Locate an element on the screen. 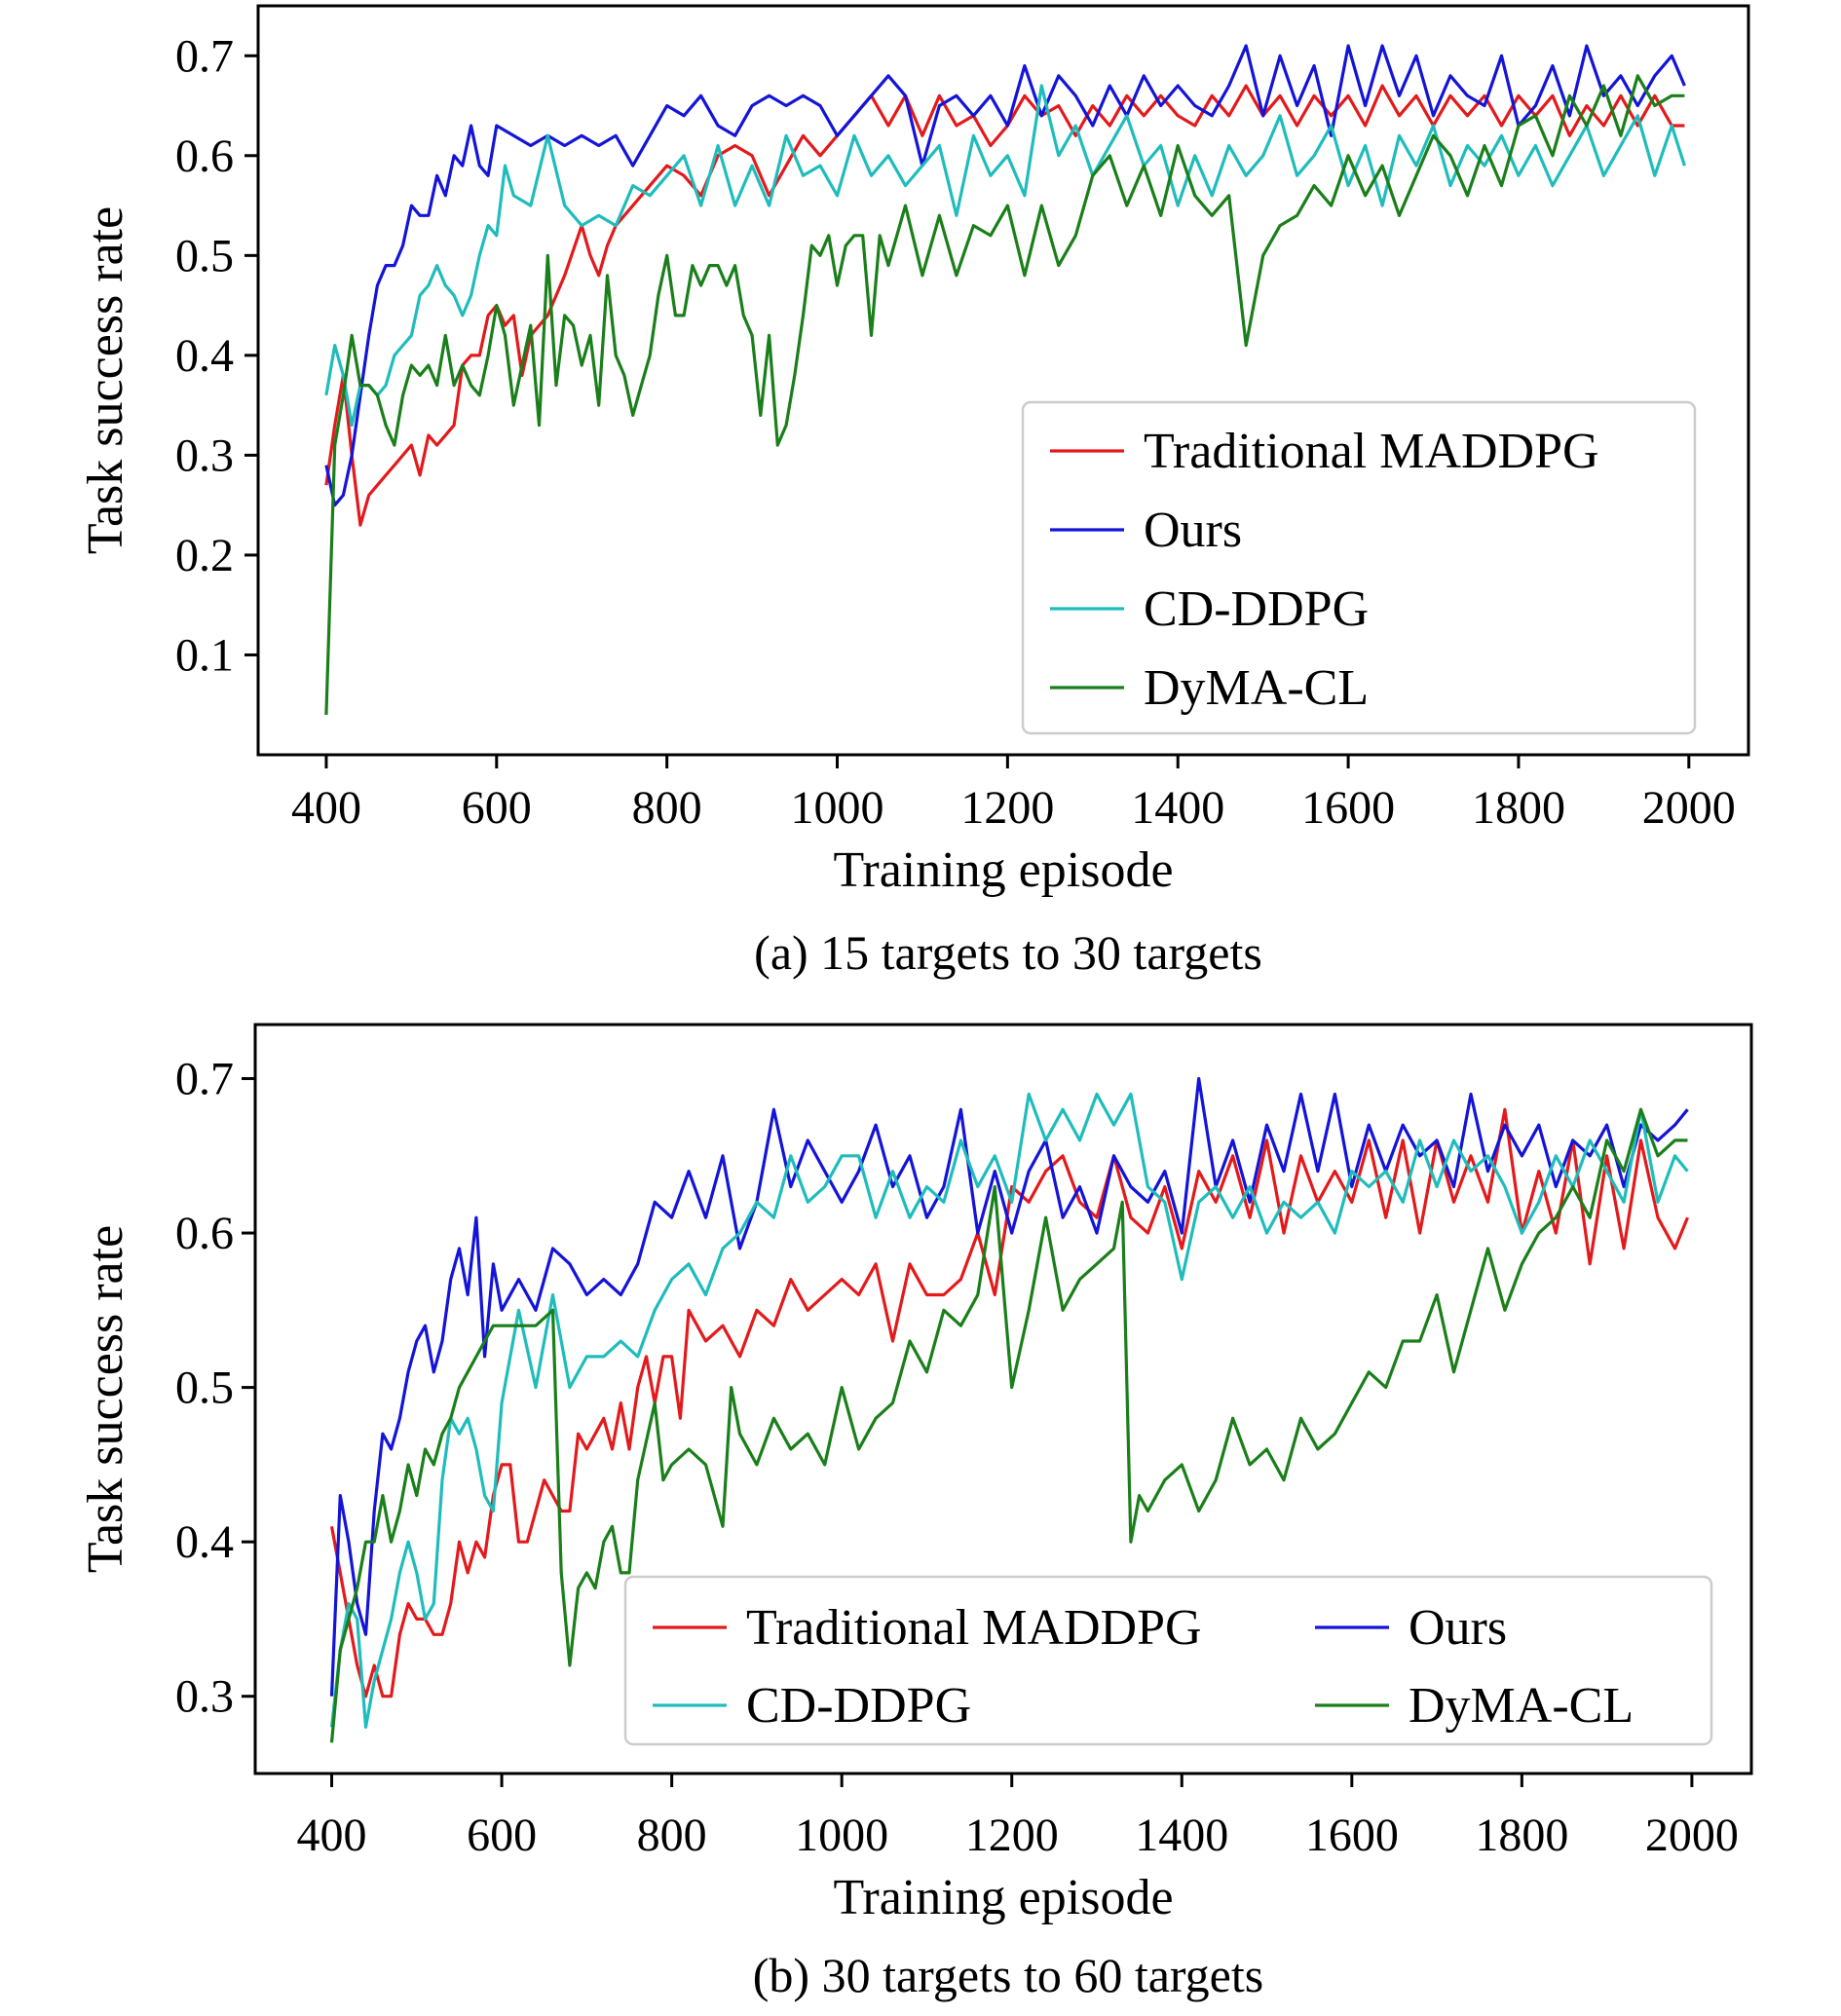  panel-caption: (b) 30 targets to 60 targets is located at coordinates (1008, 1975).